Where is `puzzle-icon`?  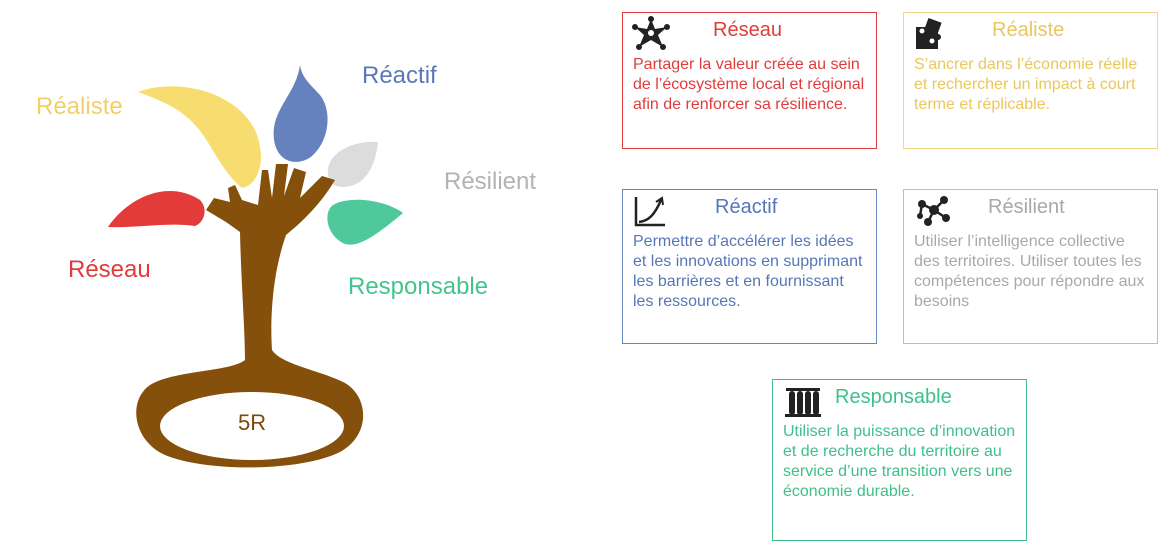
puzzle-icon is located at coordinates (929, 33).